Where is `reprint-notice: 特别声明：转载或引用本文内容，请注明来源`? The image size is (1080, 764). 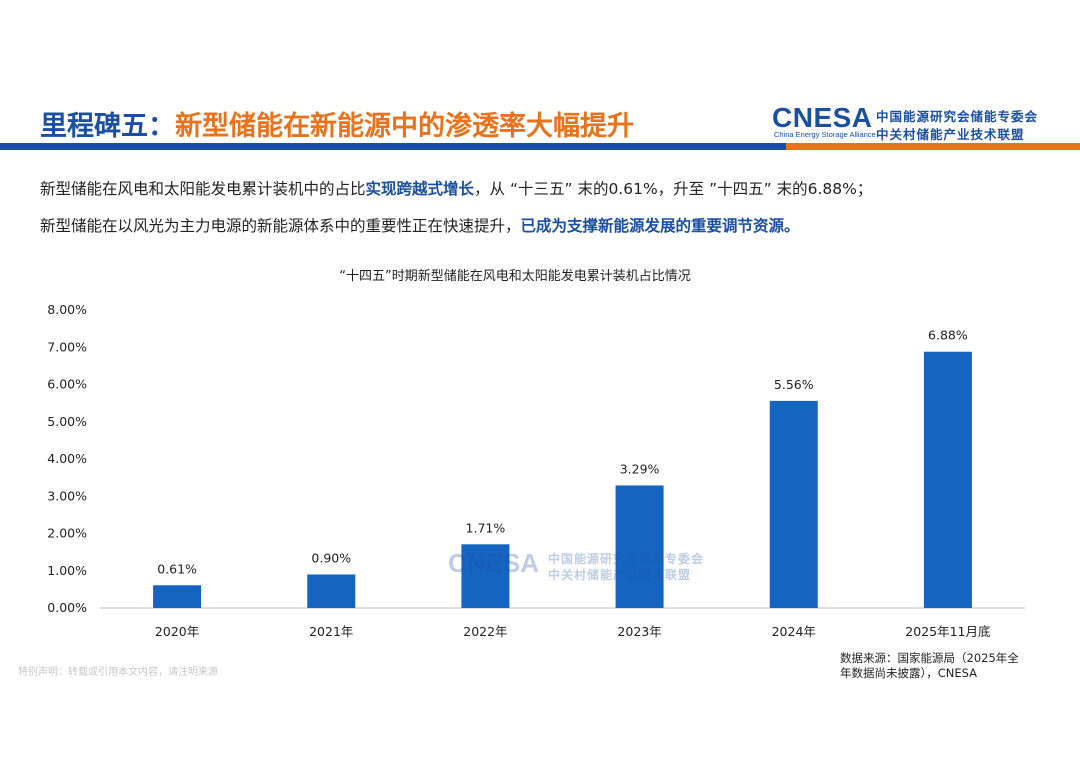
reprint-notice: 特别声明：转载或引用本文内容，请注明来源 is located at coordinates (118, 672).